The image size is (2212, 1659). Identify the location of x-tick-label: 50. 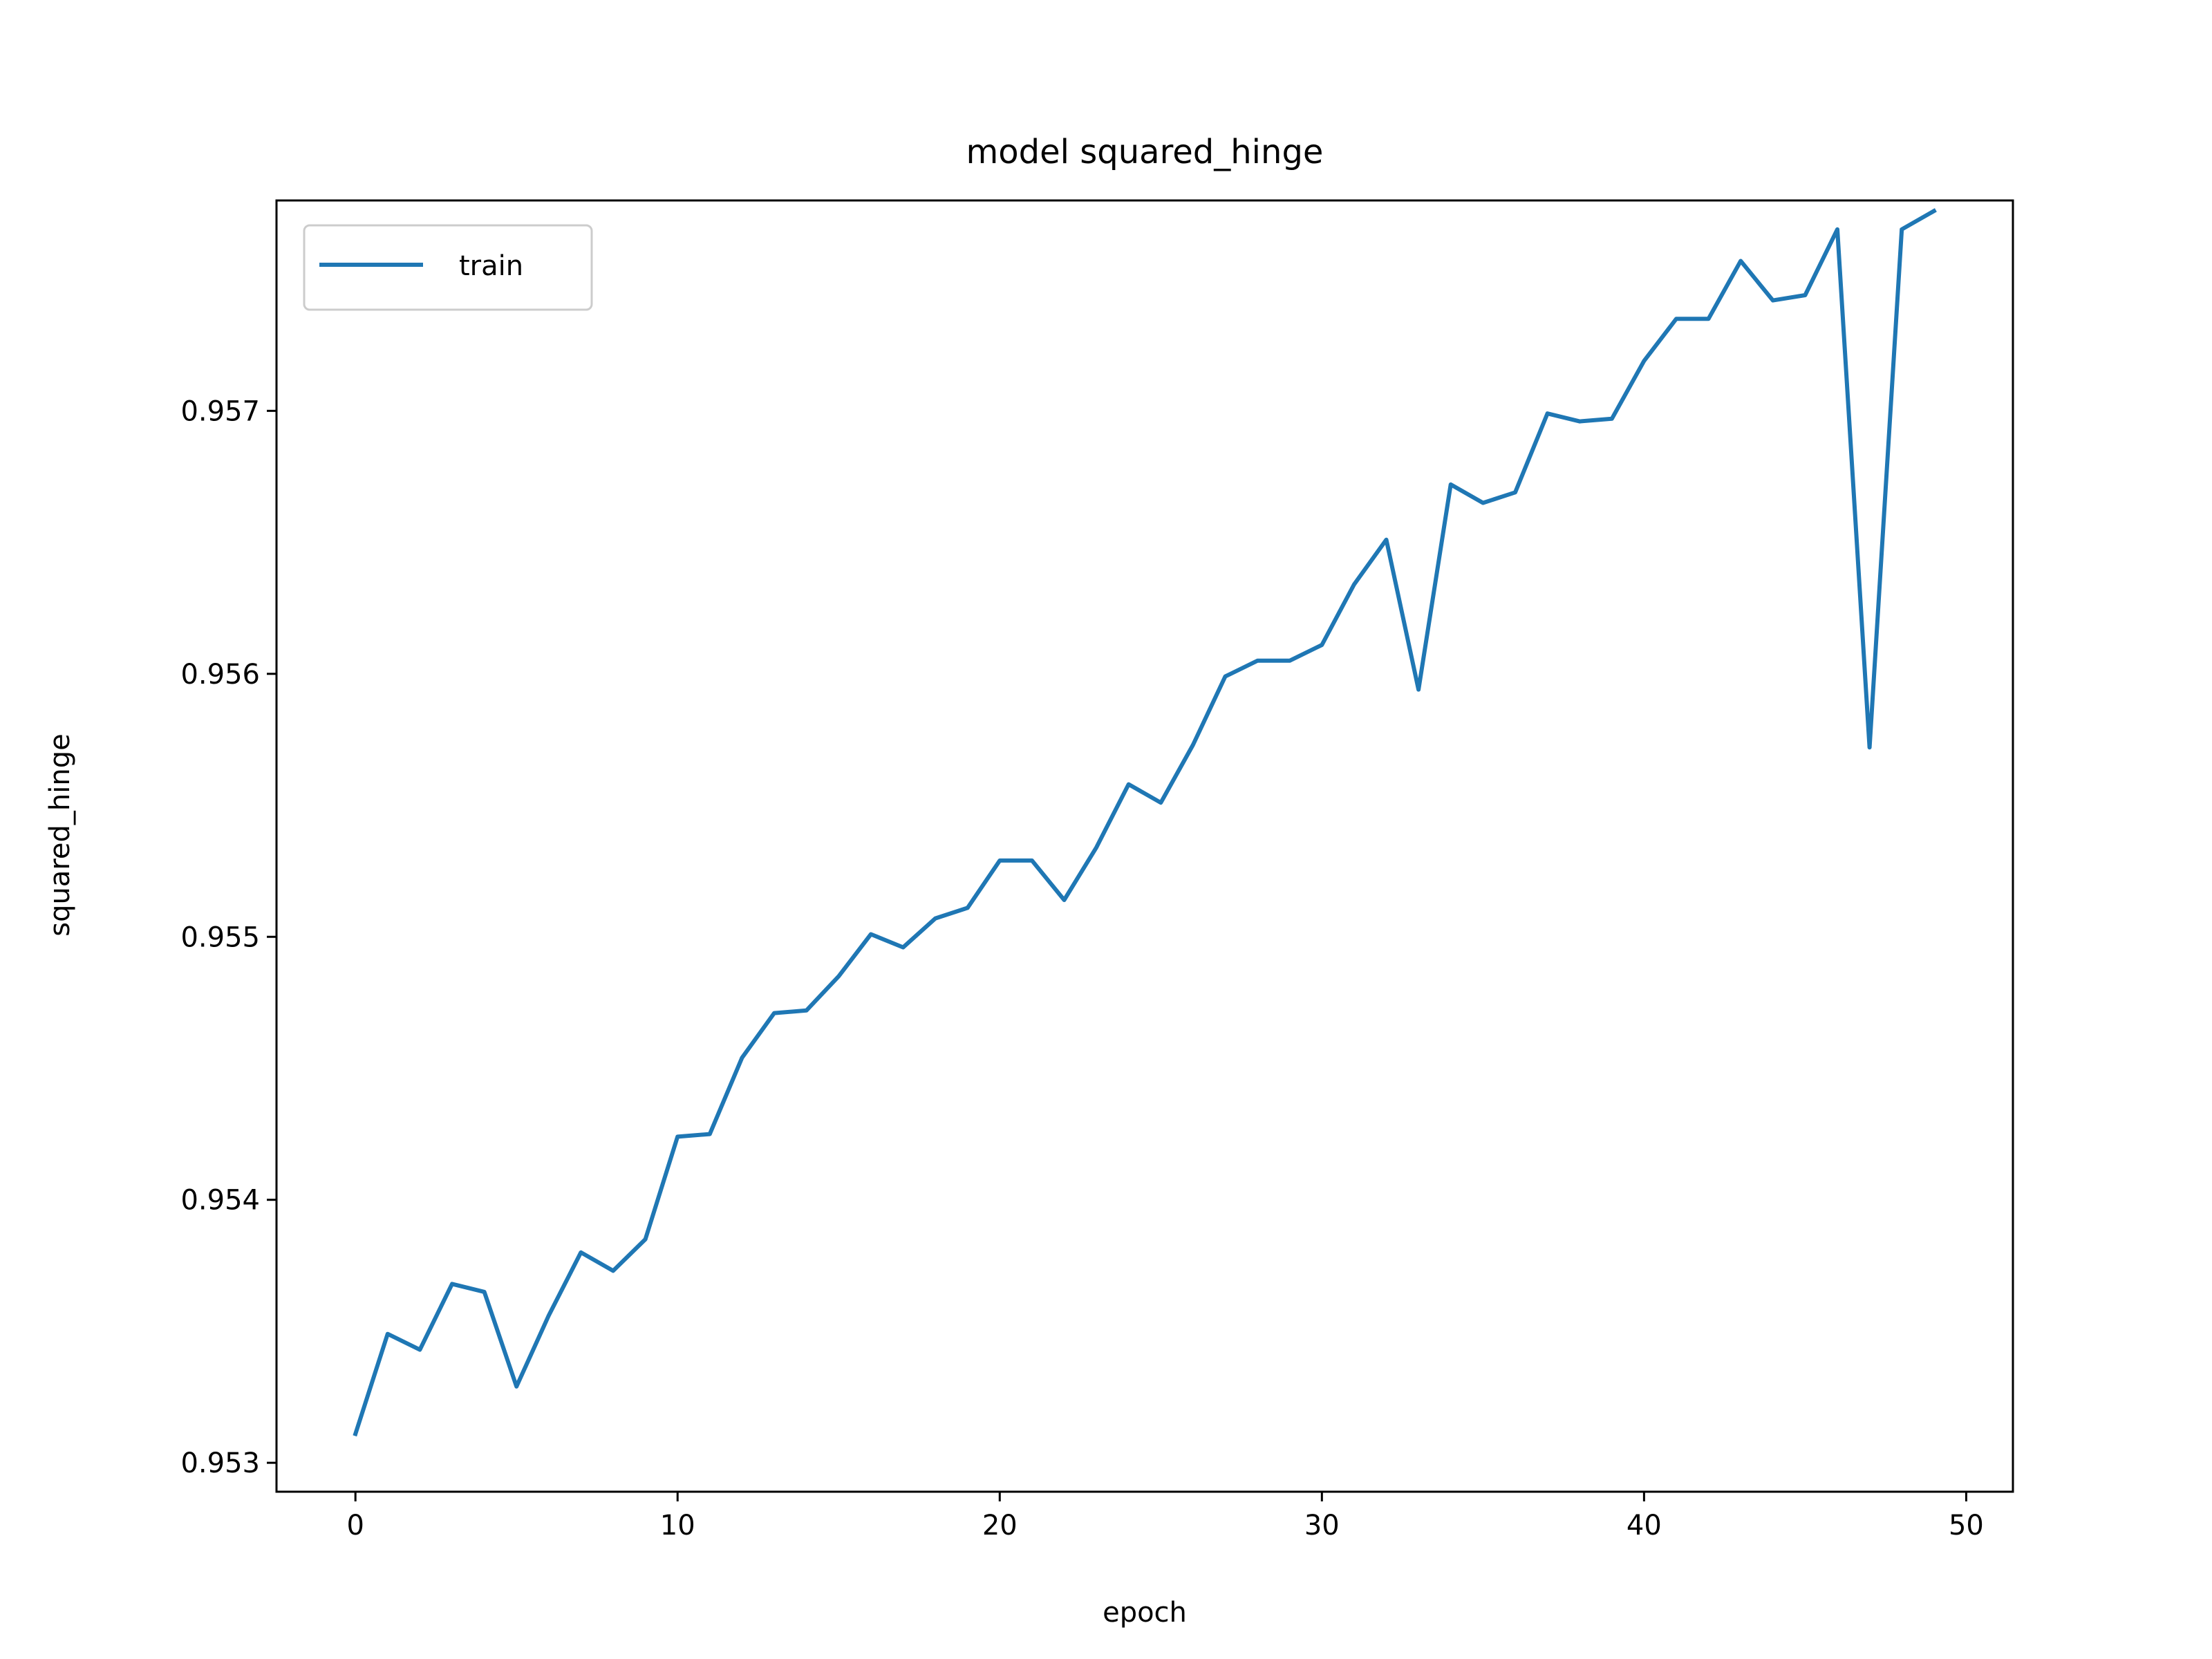
(1966, 1525).